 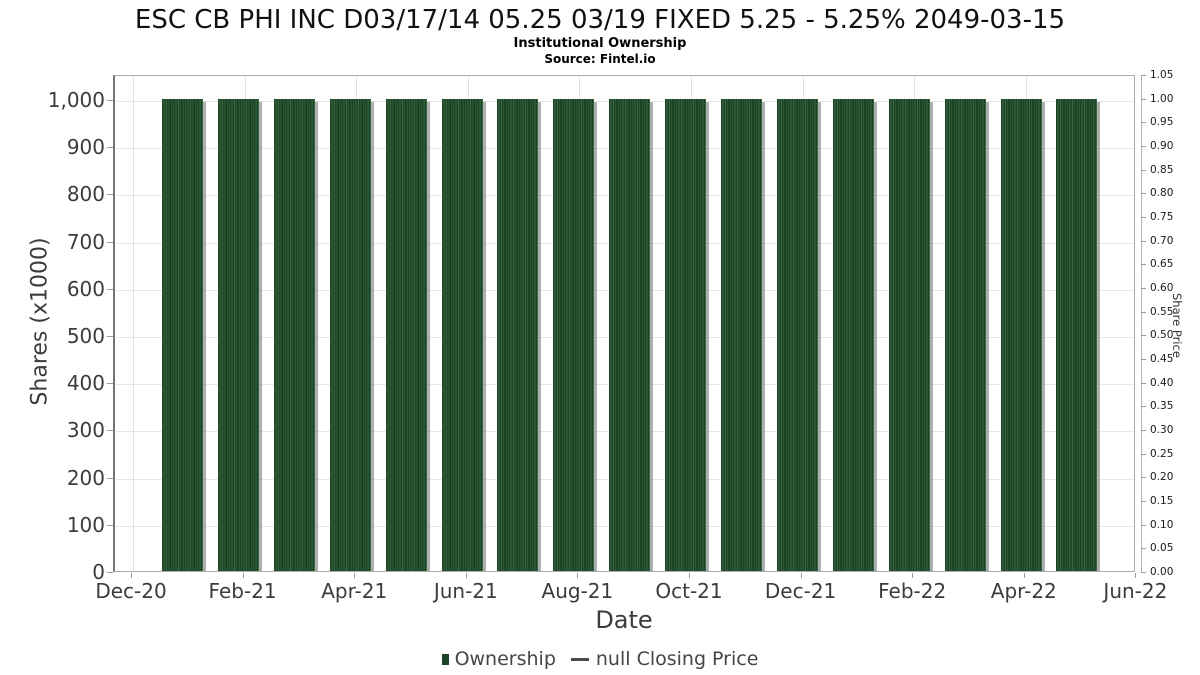 What do you see at coordinates (85, 336) in the screenshot?
I see `y-axis-tick-label: 500` at bounding box center [85, 336].